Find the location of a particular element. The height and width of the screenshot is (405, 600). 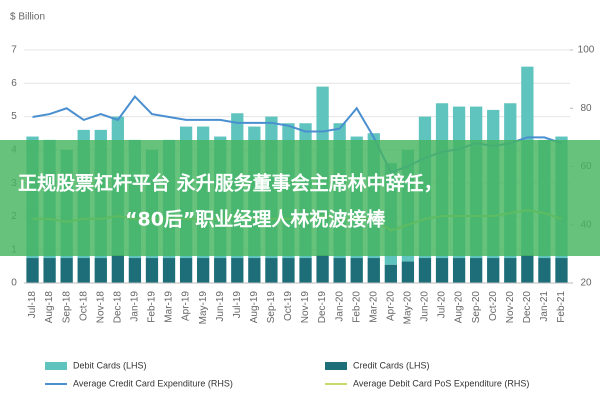

y-tick-label: 5 is located at coordinates (14, 116).